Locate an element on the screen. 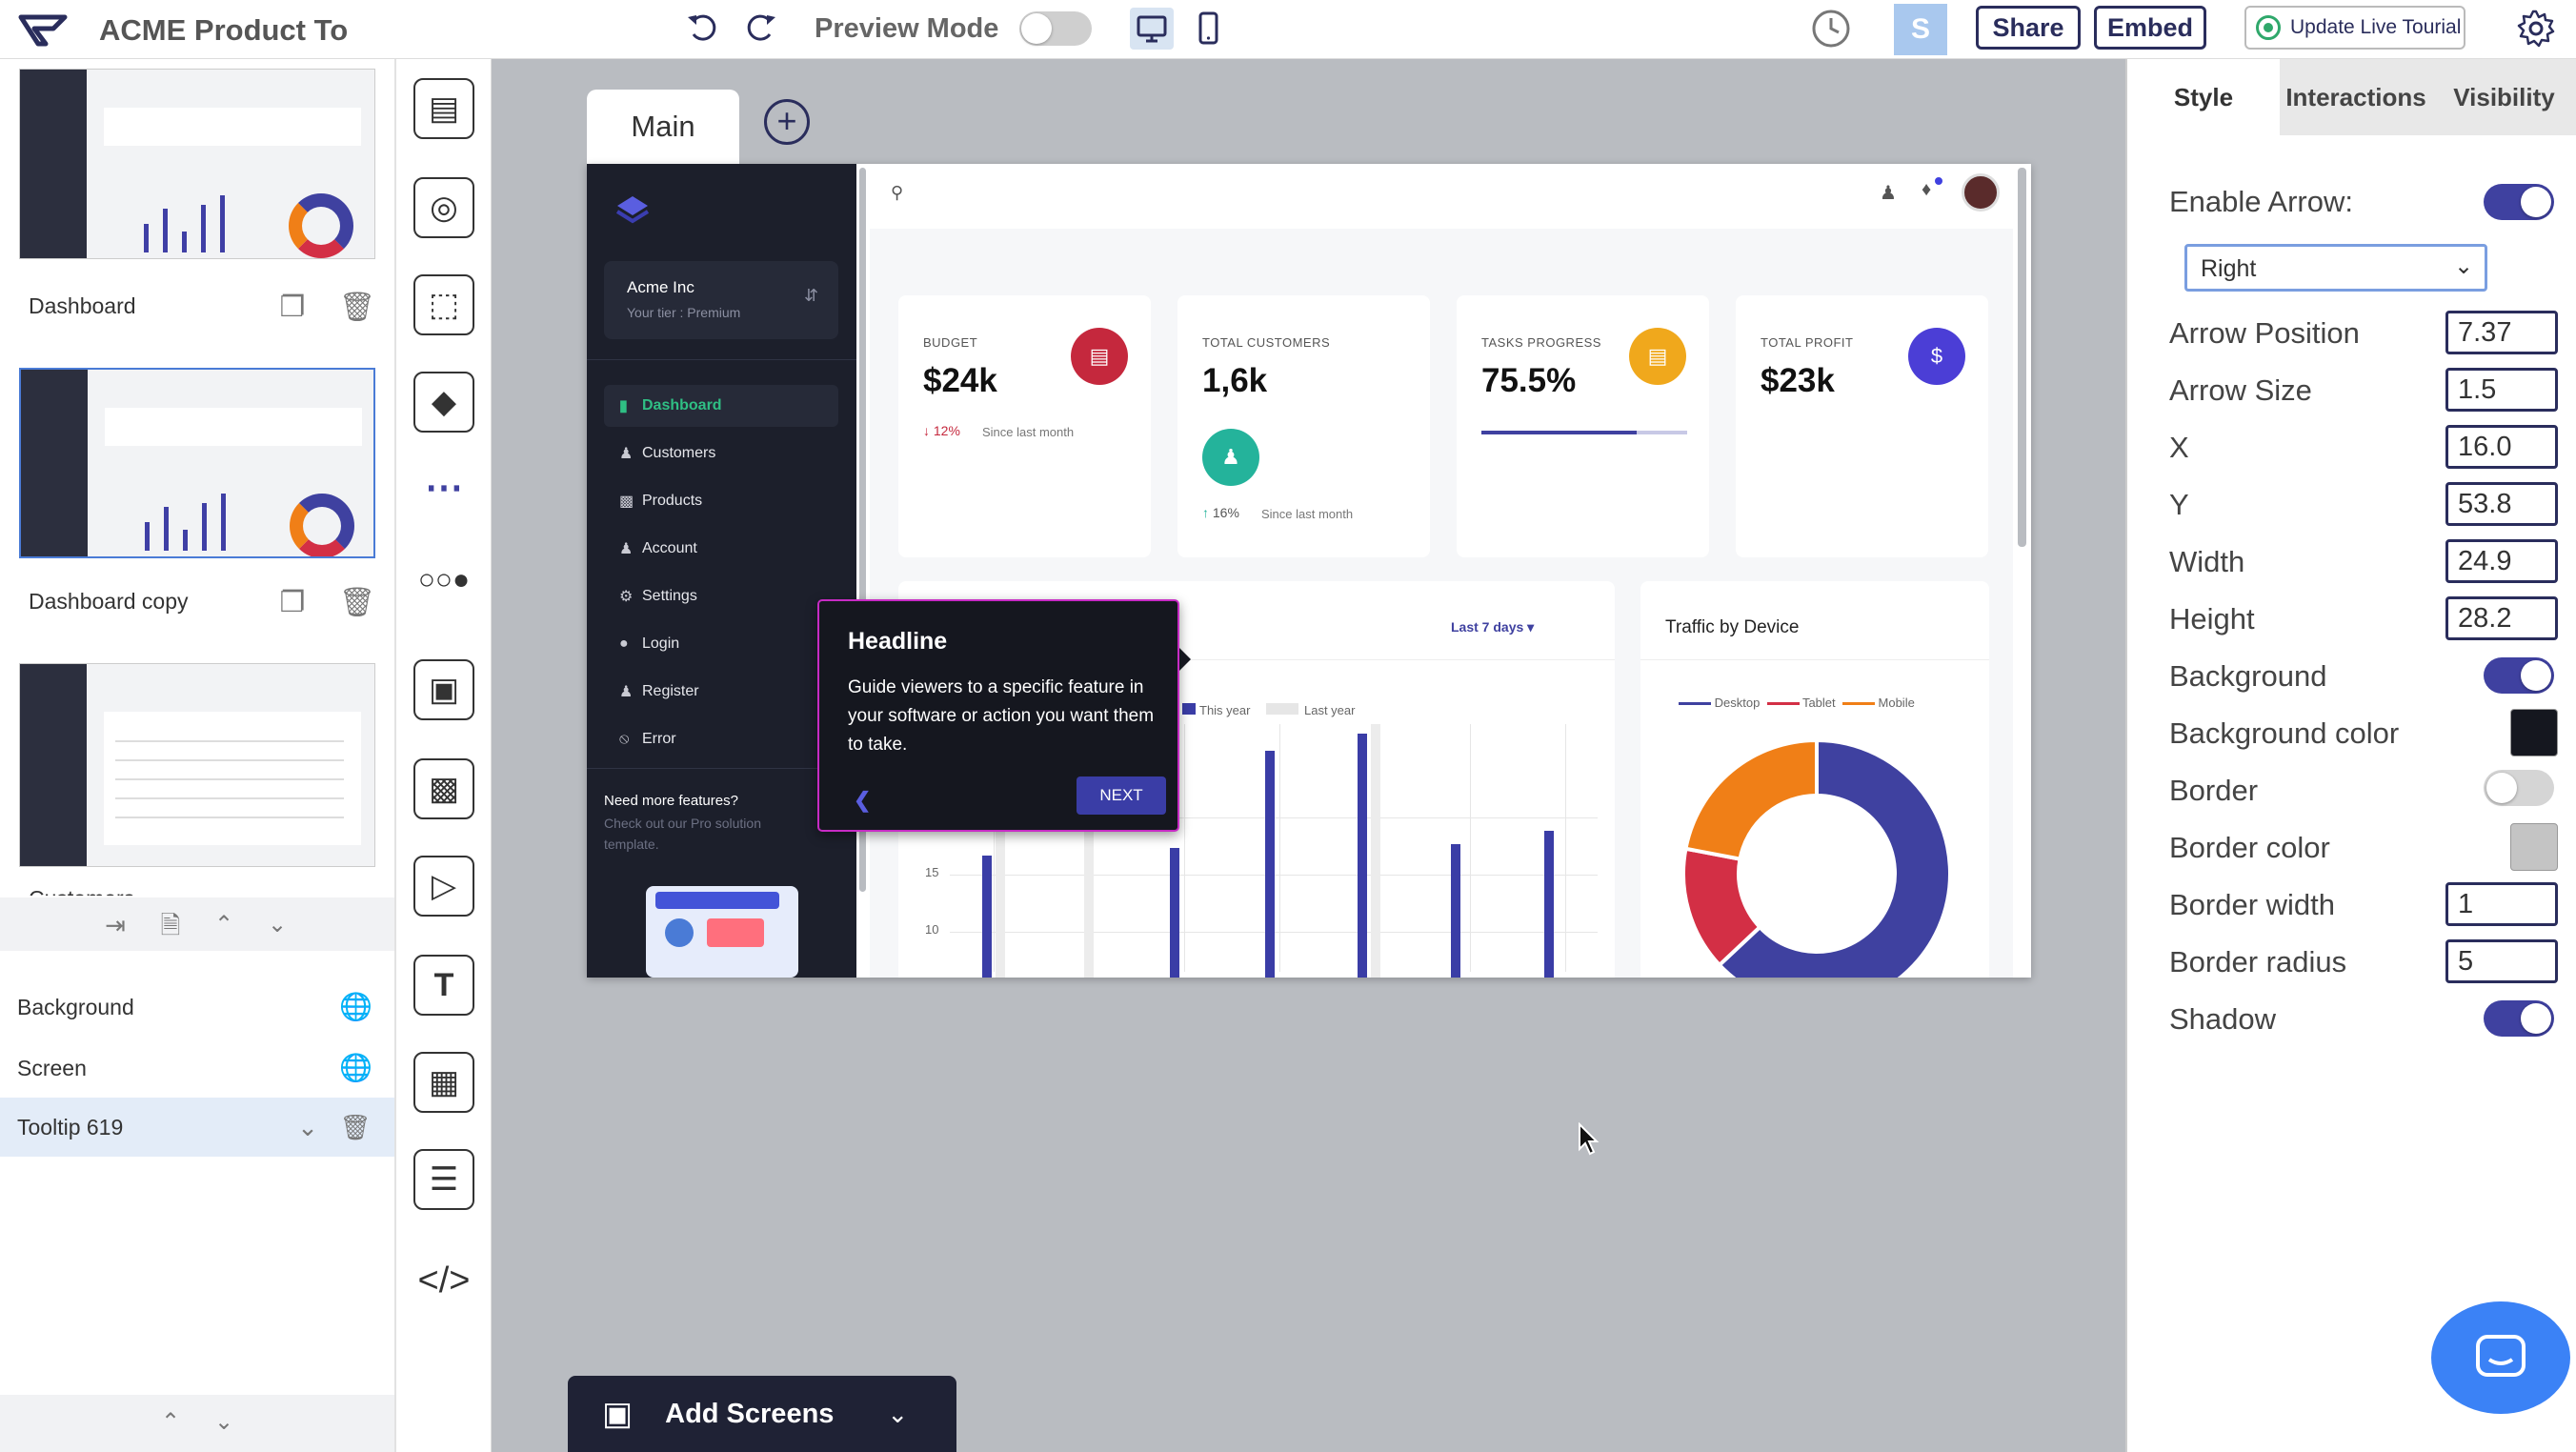 The height and width of the screenshot is (1452, 2576). app-title: ACME Product To is located at coordinates (224, 30).